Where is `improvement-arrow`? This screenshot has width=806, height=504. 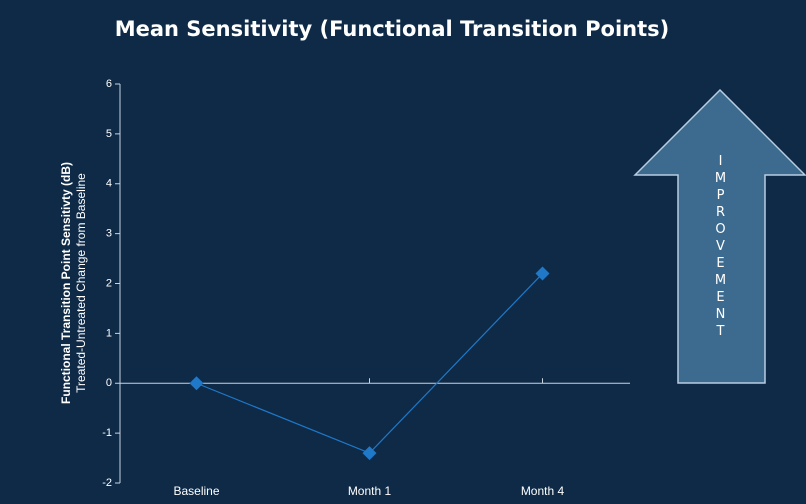
improvement-arrow is located at coordinates (719, 236).